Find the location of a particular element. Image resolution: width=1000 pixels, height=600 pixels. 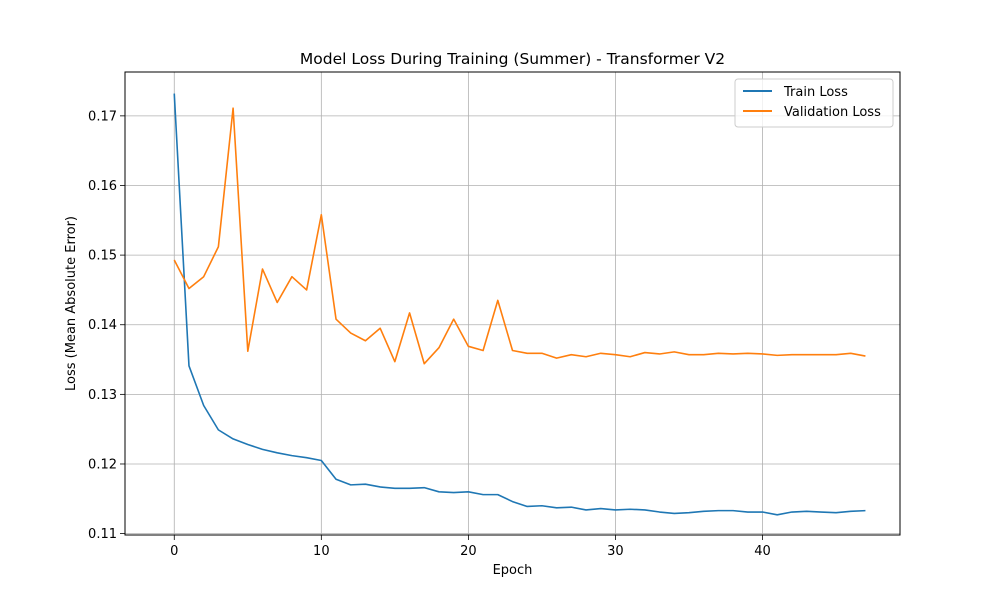

legend-label-validation-loss: Validation Loss is located at coordinates (832, 112).